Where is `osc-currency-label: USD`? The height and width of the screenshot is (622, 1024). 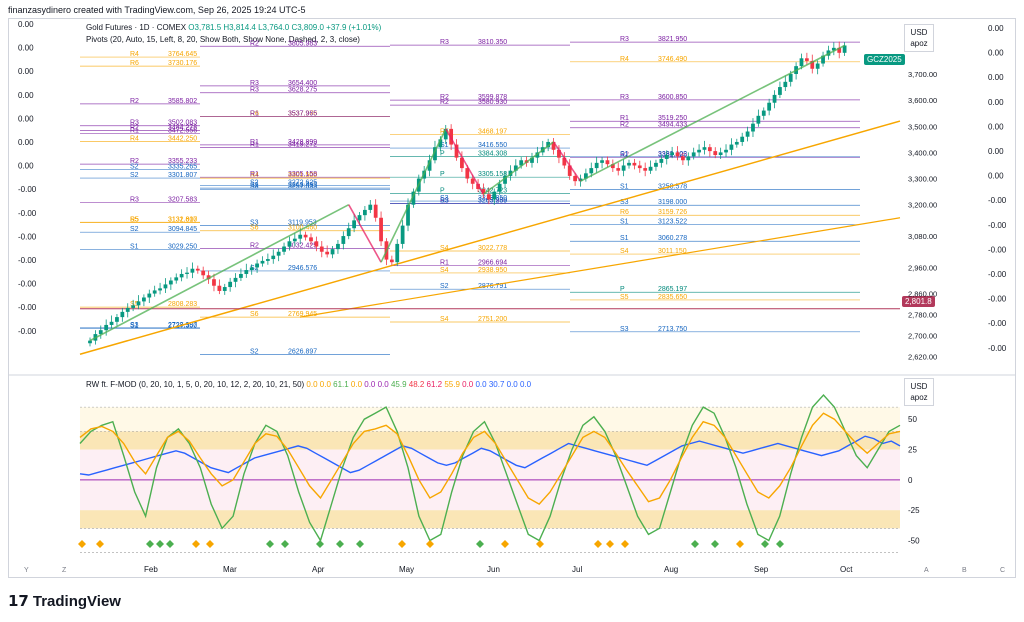 osc-currency-label: USD is located at coordinates (919, 386).